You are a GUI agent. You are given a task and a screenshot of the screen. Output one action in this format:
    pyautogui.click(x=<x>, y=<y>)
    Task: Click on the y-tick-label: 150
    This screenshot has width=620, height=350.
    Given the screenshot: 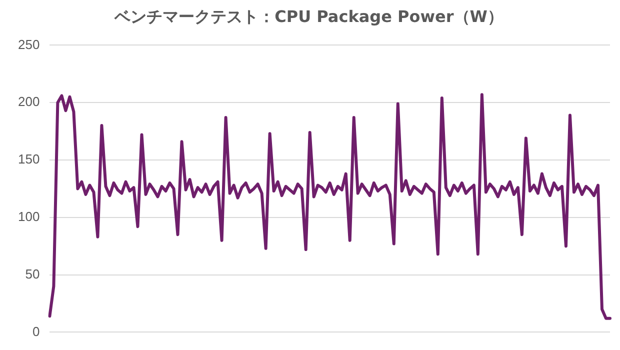 What is the action you would take?
    pyautogui.click(x=29, y=159)
    